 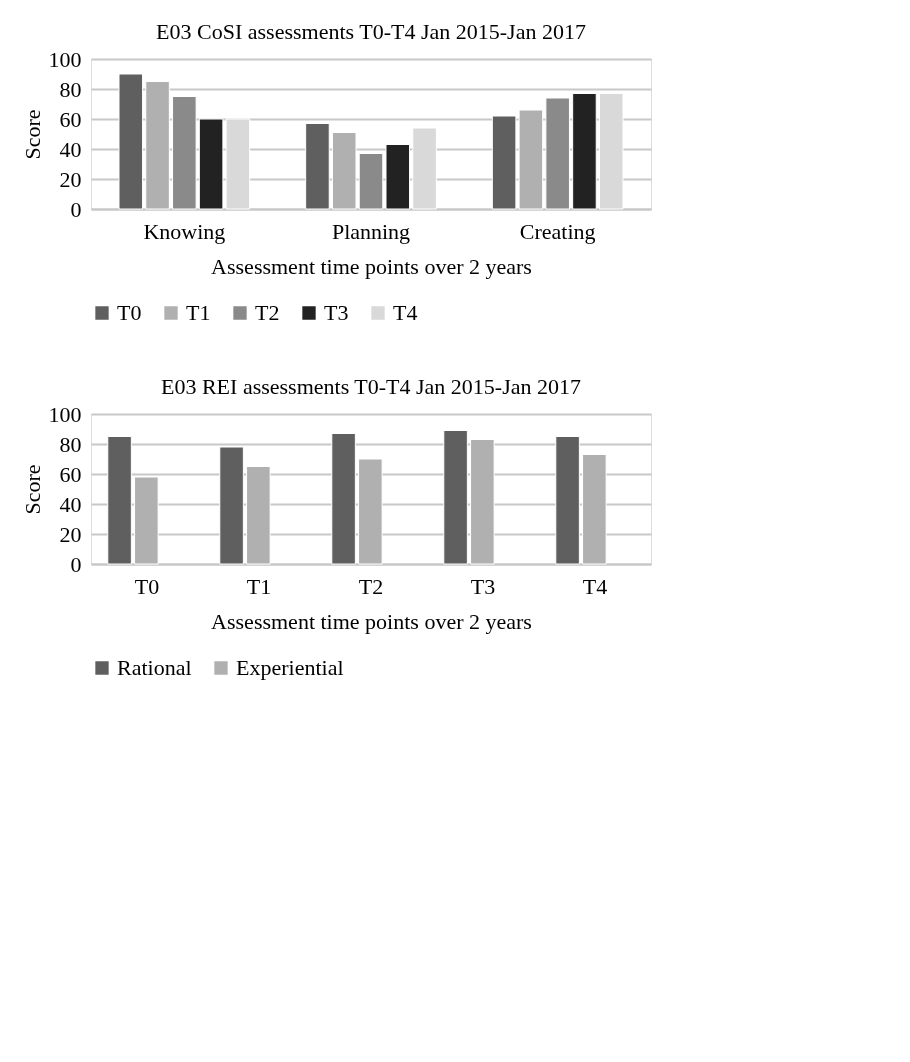 What do you see at coordinates (129, 312) in the screenshot?
I see `legend-label: T0` at bounding box center [129, 312].